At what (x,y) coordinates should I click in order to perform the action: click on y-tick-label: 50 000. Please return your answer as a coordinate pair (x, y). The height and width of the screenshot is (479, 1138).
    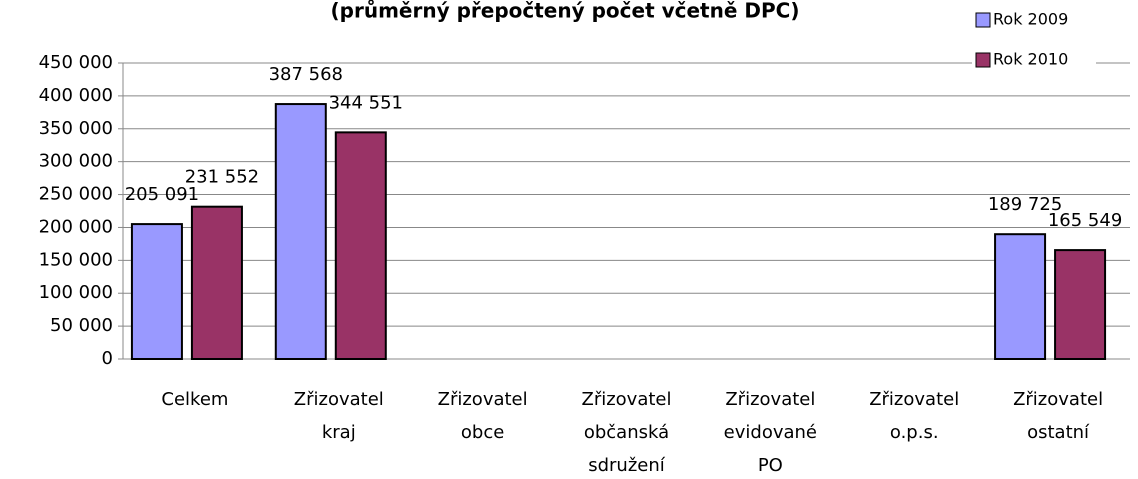
    Looking at the image, I should click on (81, 325).